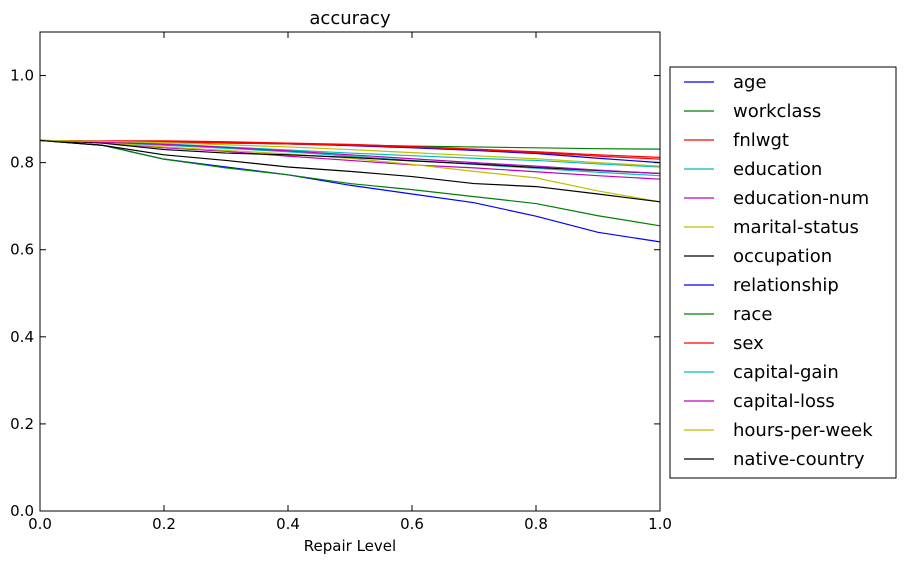 This screenshot has width=906, height=564. Describe the element at coordinates (288, 524) in the screenshot. I see `x-tick-label: 0.4` at that location.